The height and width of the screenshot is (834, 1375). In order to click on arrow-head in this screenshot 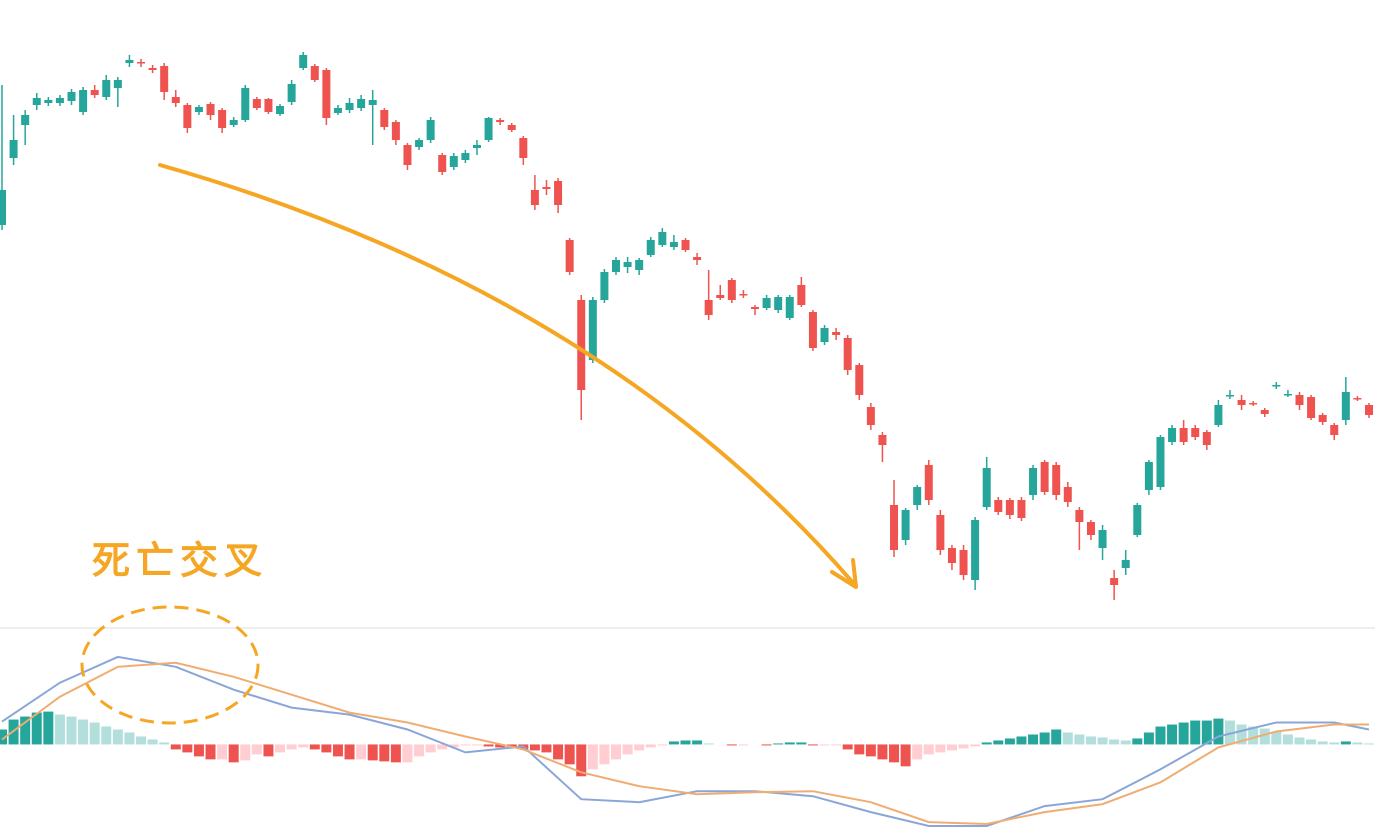, I will do `click(844, 573)`.